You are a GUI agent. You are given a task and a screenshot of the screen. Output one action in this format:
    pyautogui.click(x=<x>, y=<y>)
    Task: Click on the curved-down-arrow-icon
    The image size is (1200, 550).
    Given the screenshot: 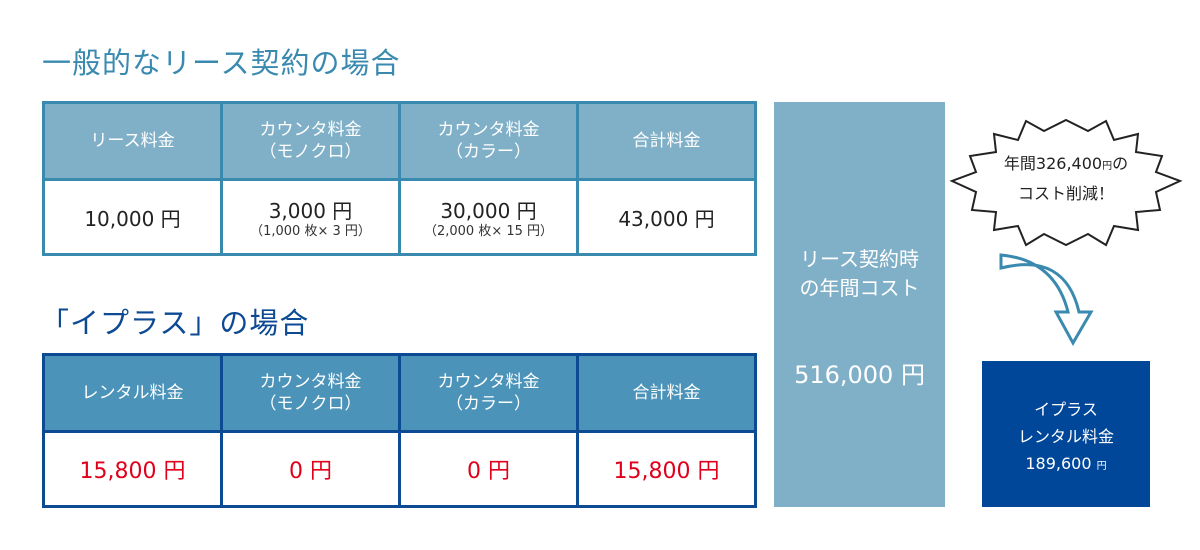 What is the action you would take?
    pyautogui.click(x=1046, y=300)
    